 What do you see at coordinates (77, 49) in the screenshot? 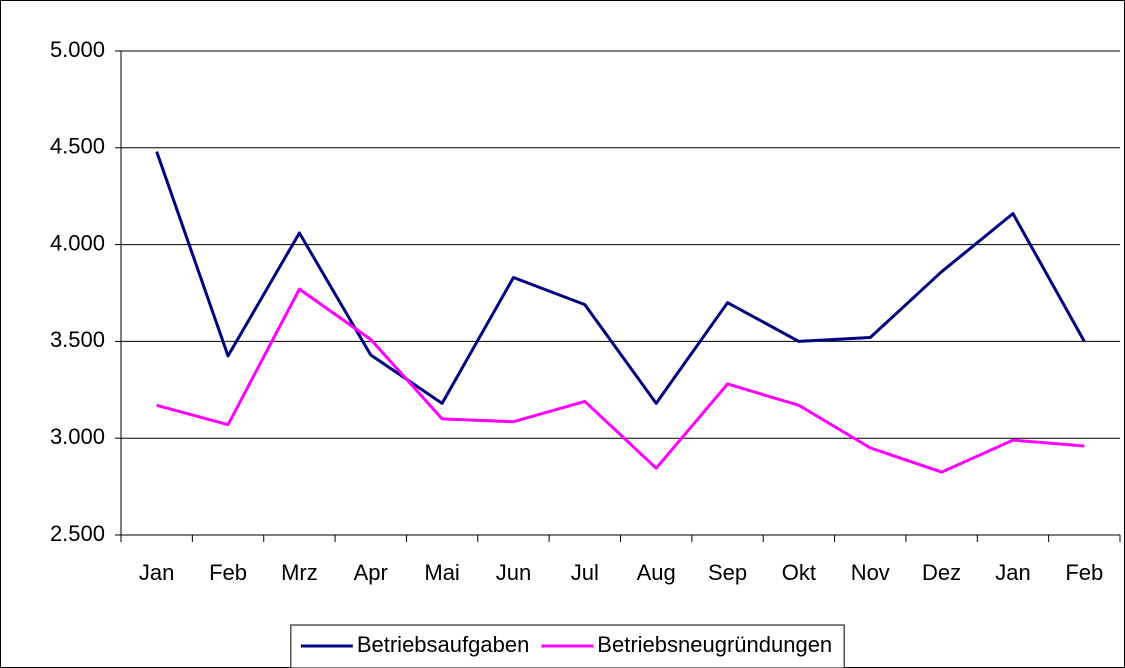
I see `y-tick-label: 5.000` at bounding box center [77, 49].